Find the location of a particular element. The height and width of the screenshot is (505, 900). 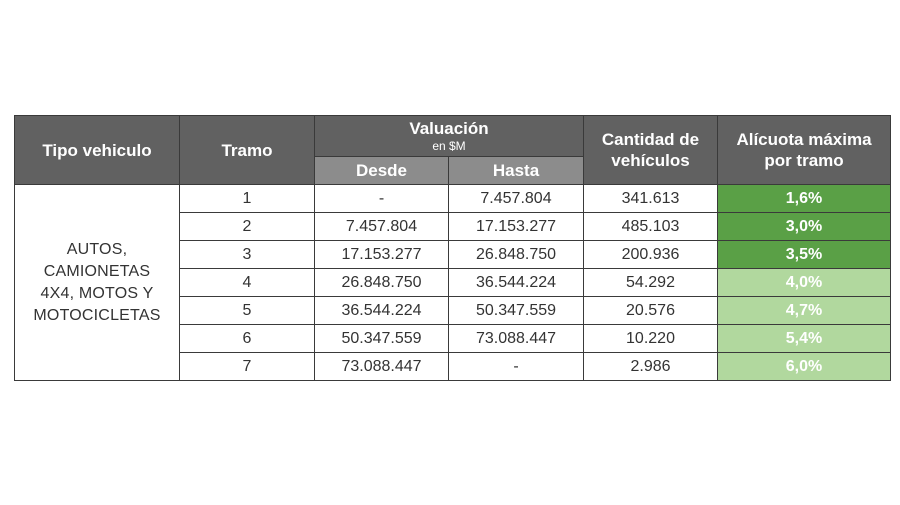

cell-tramo: 7 is located at coordinates (247, 366).